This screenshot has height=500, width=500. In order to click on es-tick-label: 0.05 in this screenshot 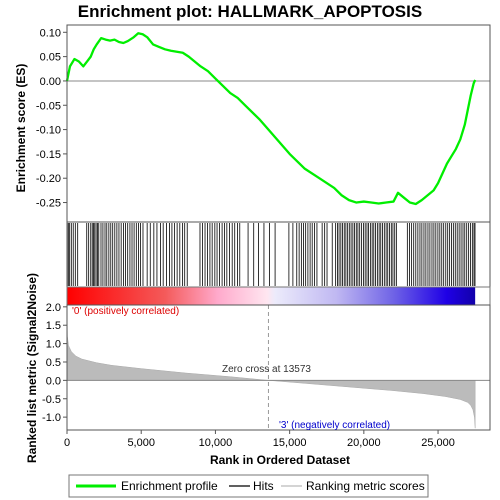, I will do `click(50, 58)`.